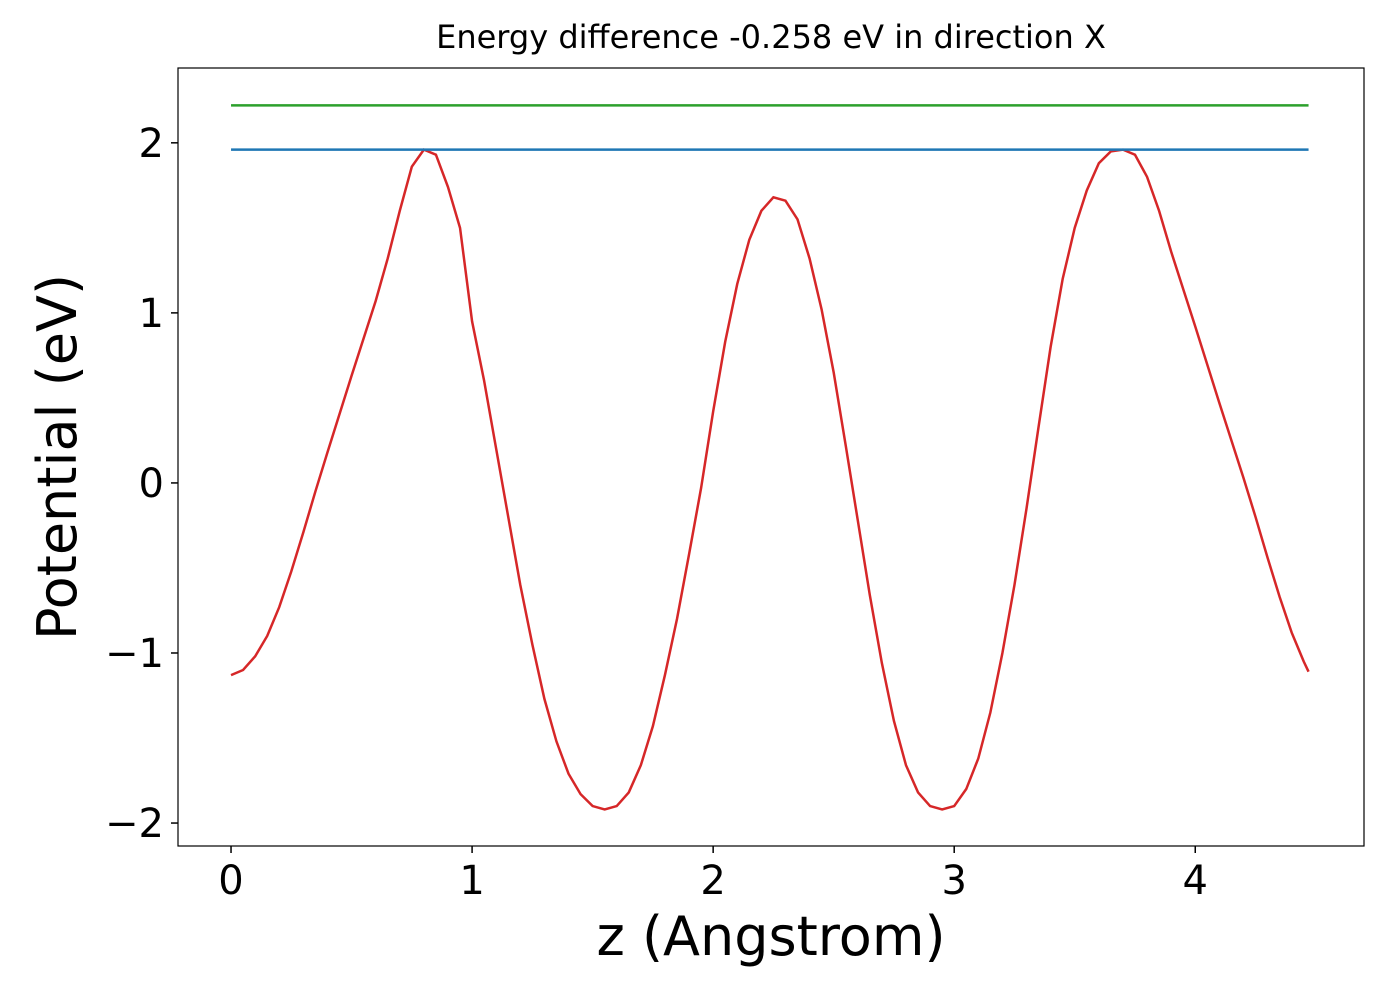  Describe the element at coordinates (151, 484) in the screenshot. I see `y-tick-label: 0` at that location.